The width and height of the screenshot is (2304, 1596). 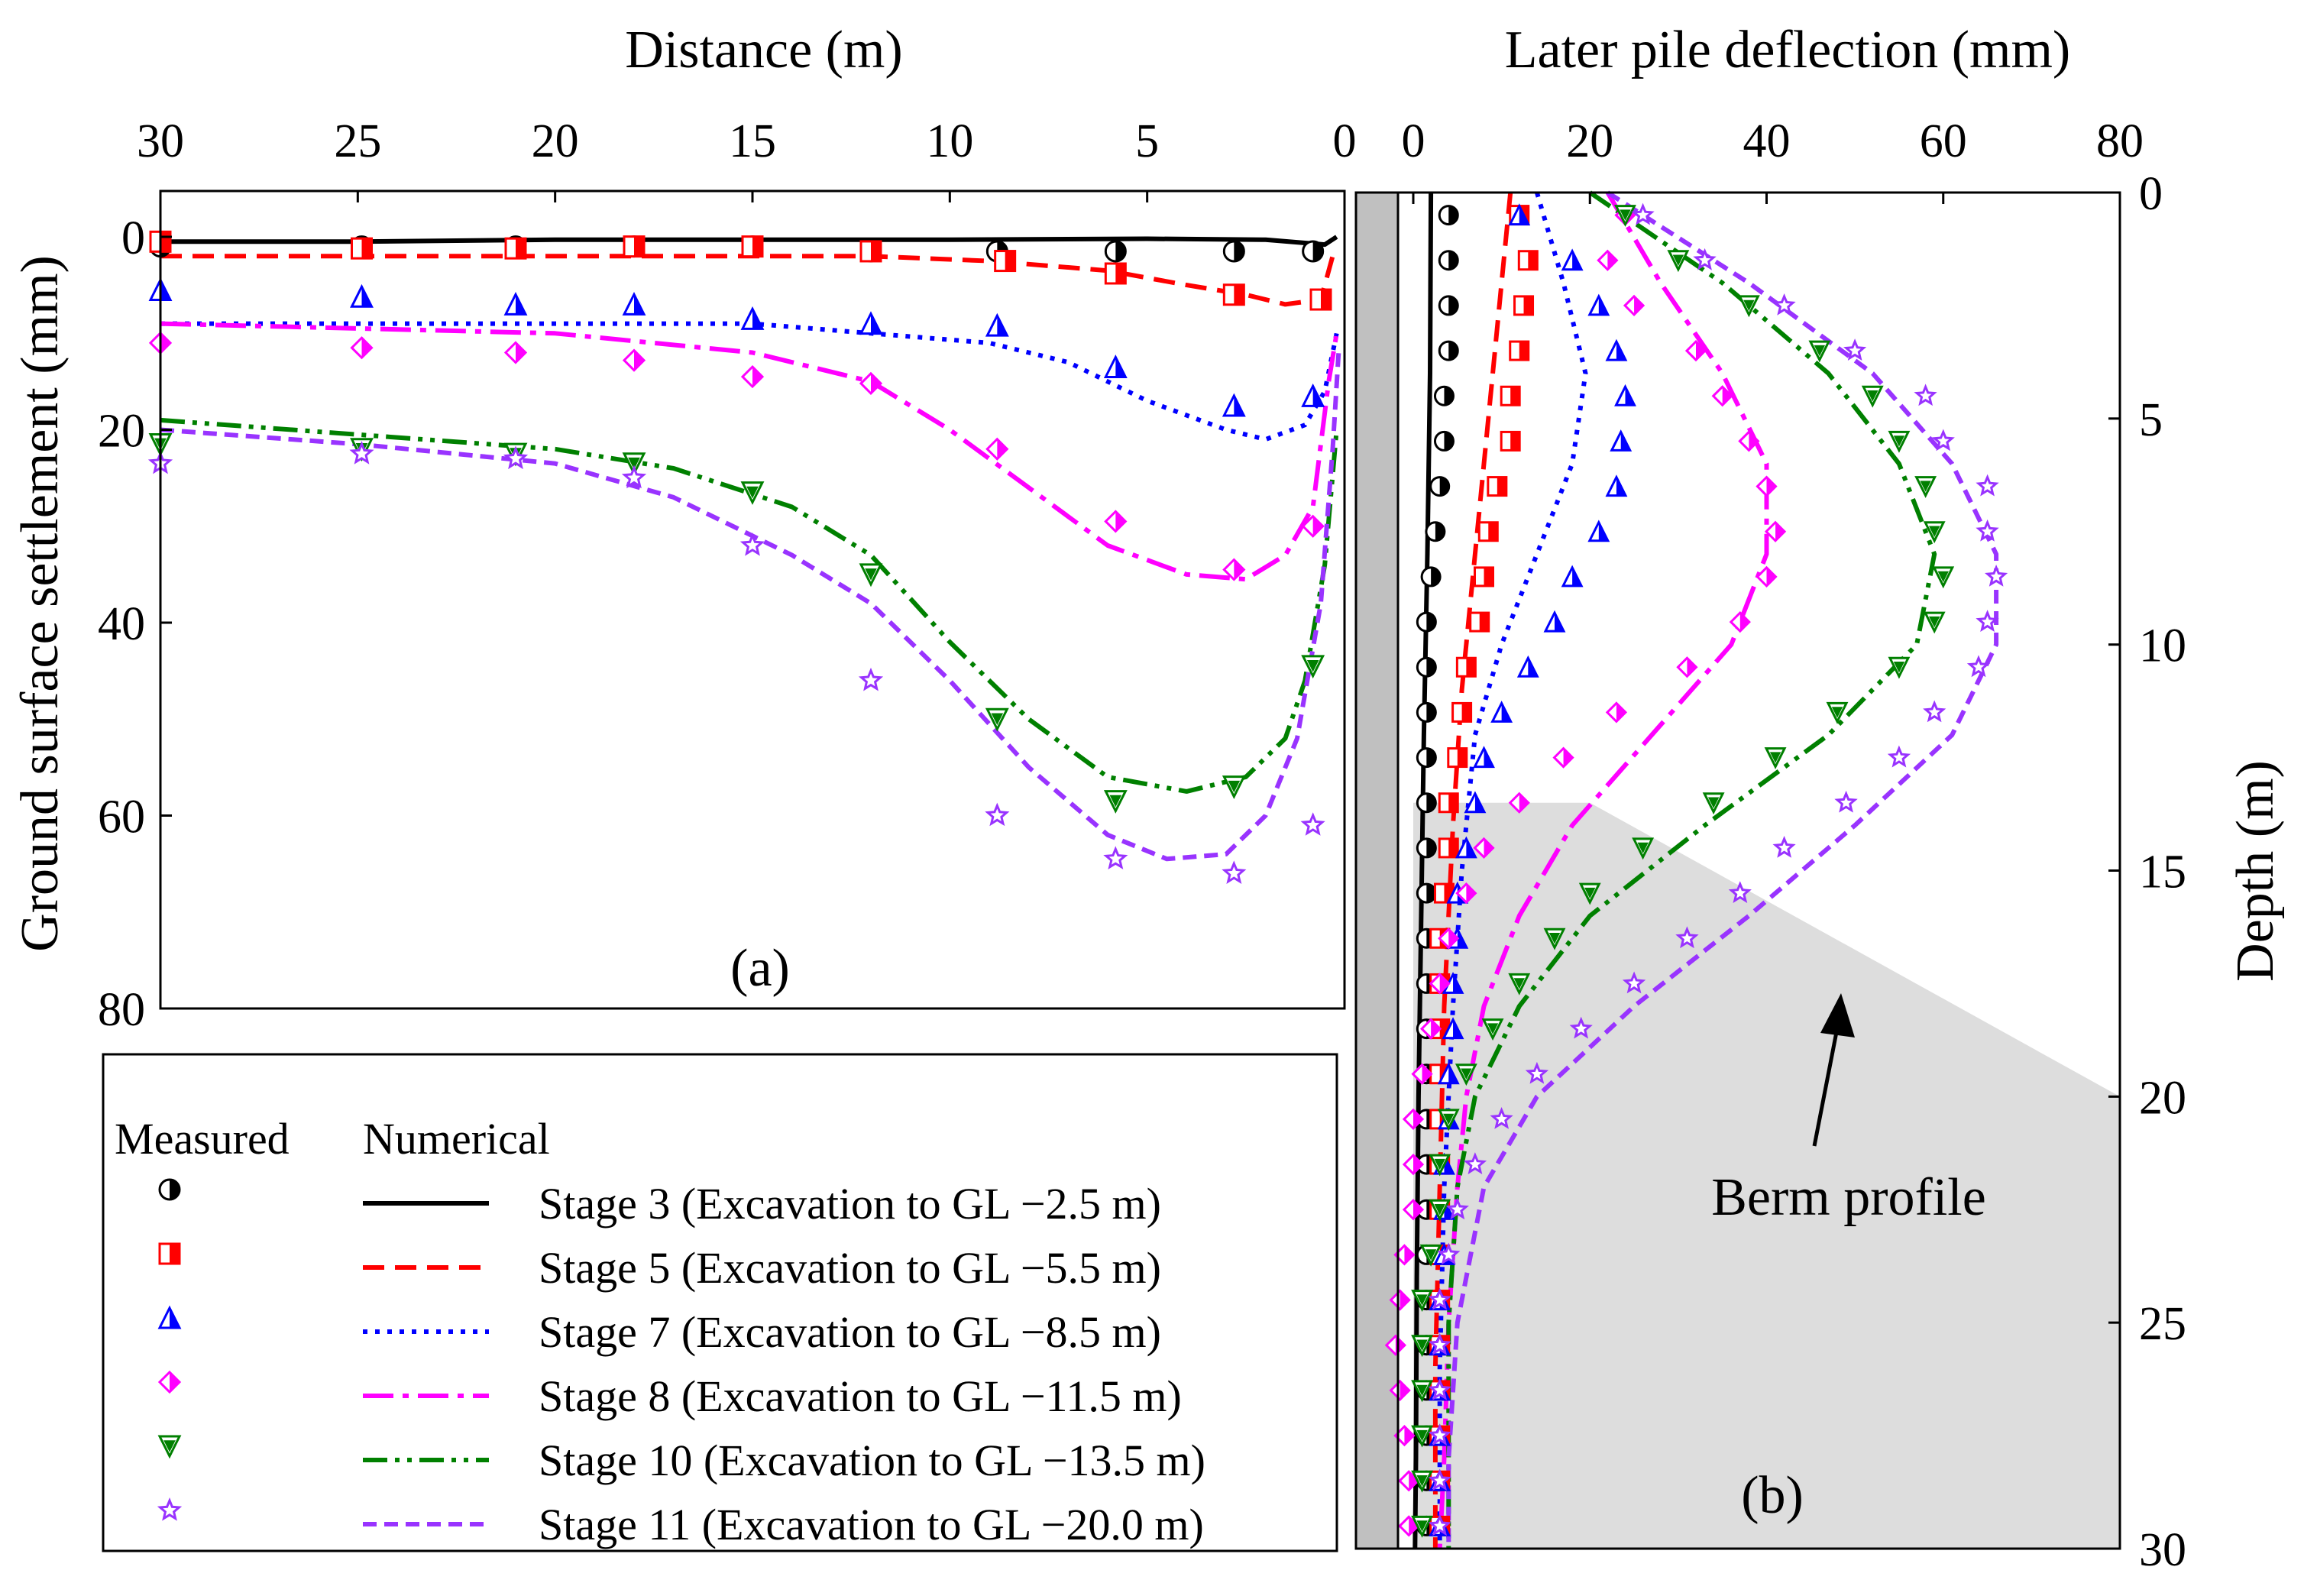 I want to click on panel-a-point-s3, so click(x=1115, y=251).